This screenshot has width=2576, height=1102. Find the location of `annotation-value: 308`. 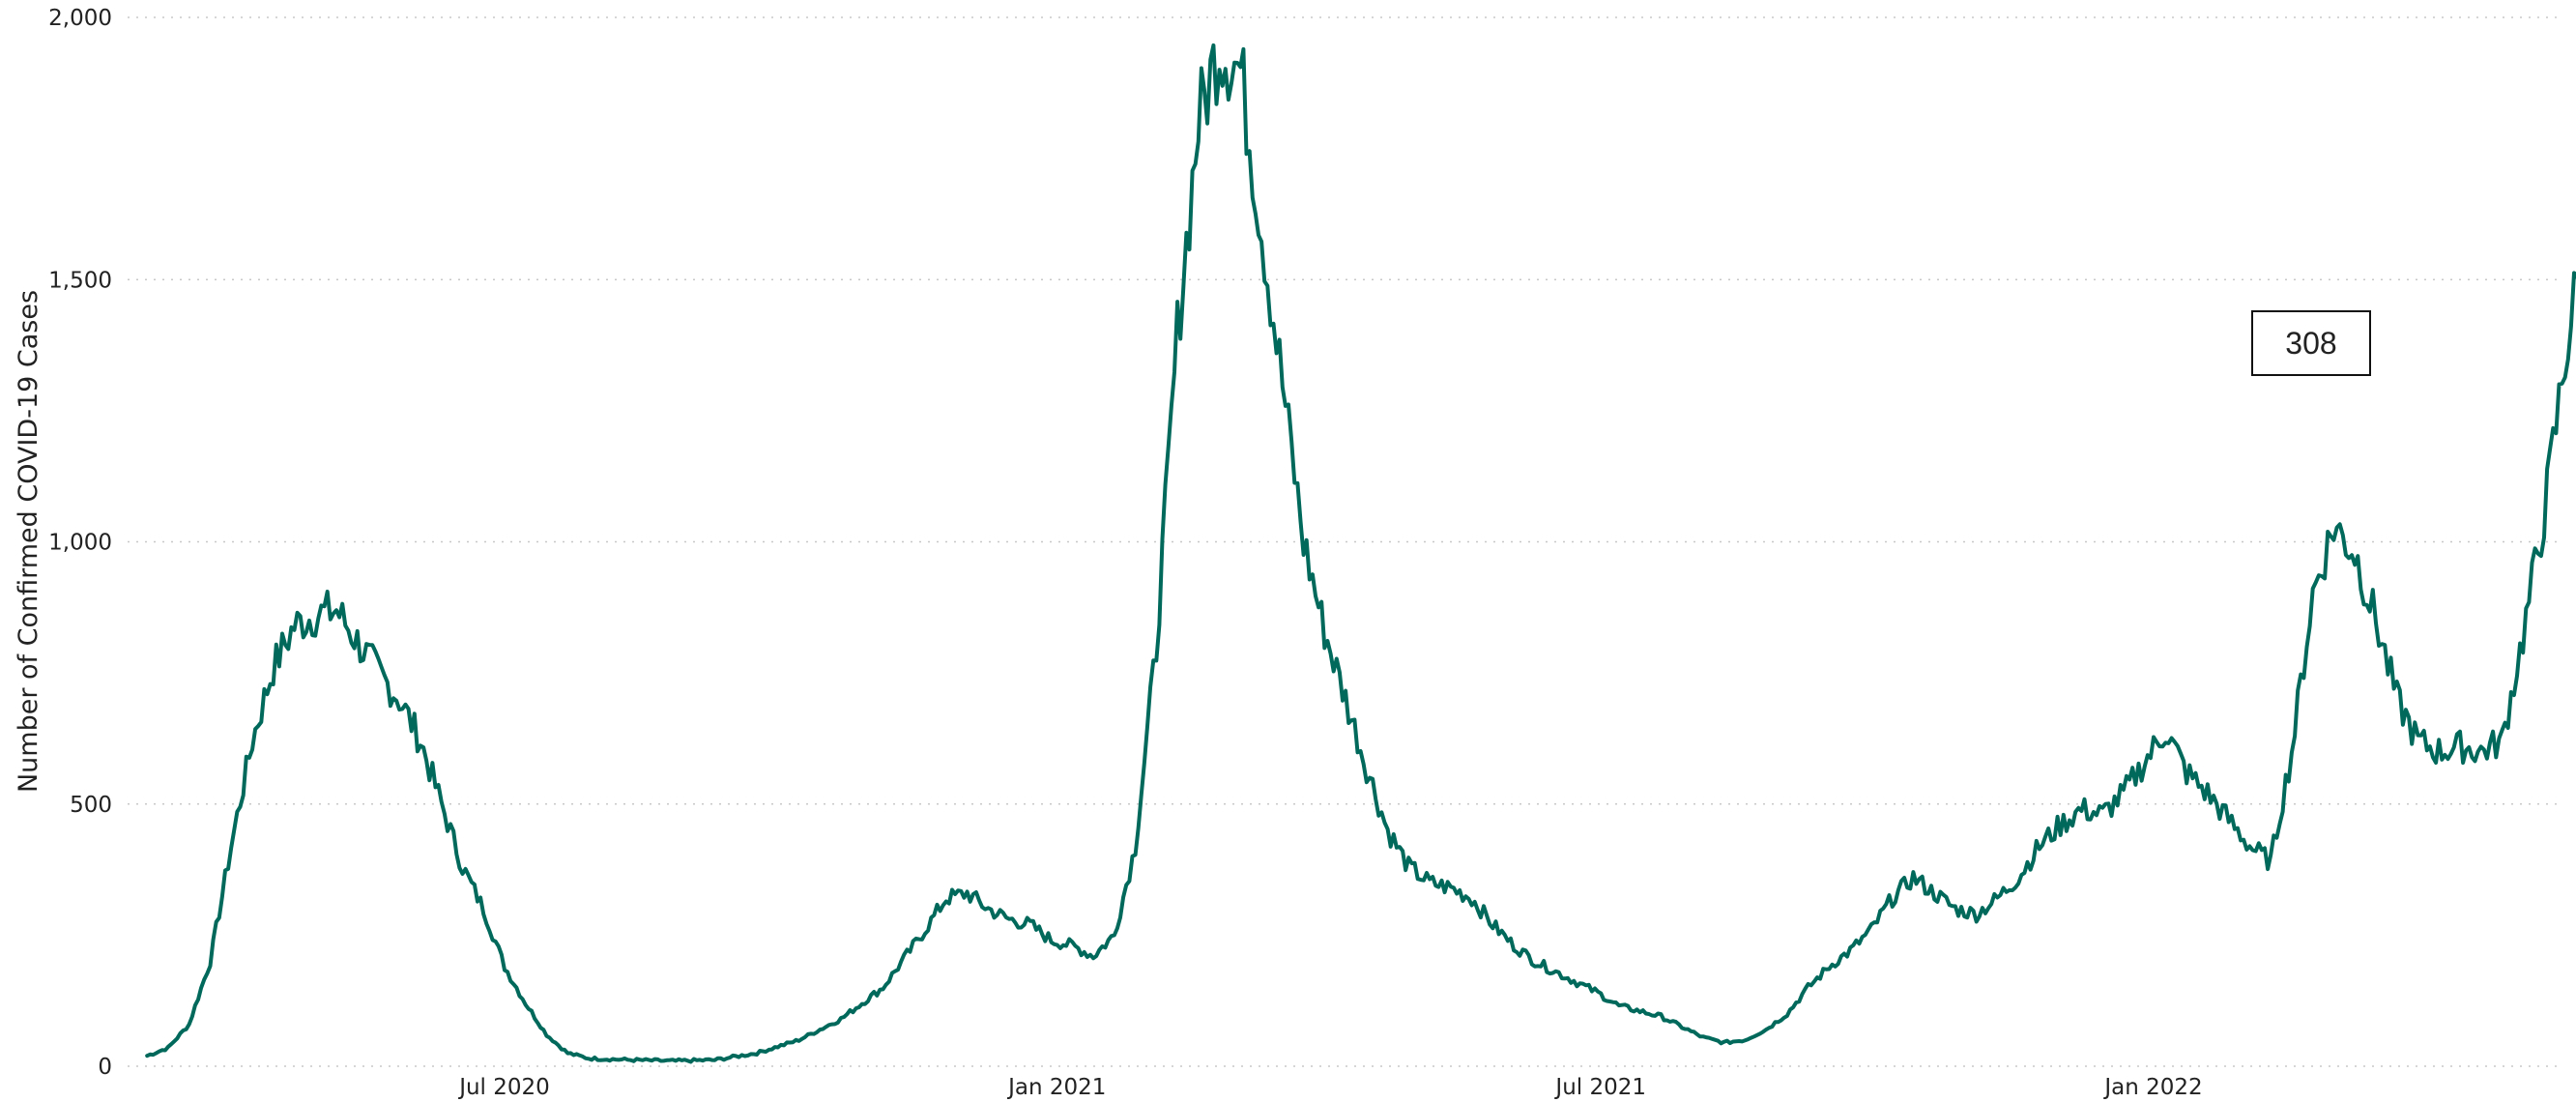

annotation-value: 308 is located at coordinates (2310, 343).